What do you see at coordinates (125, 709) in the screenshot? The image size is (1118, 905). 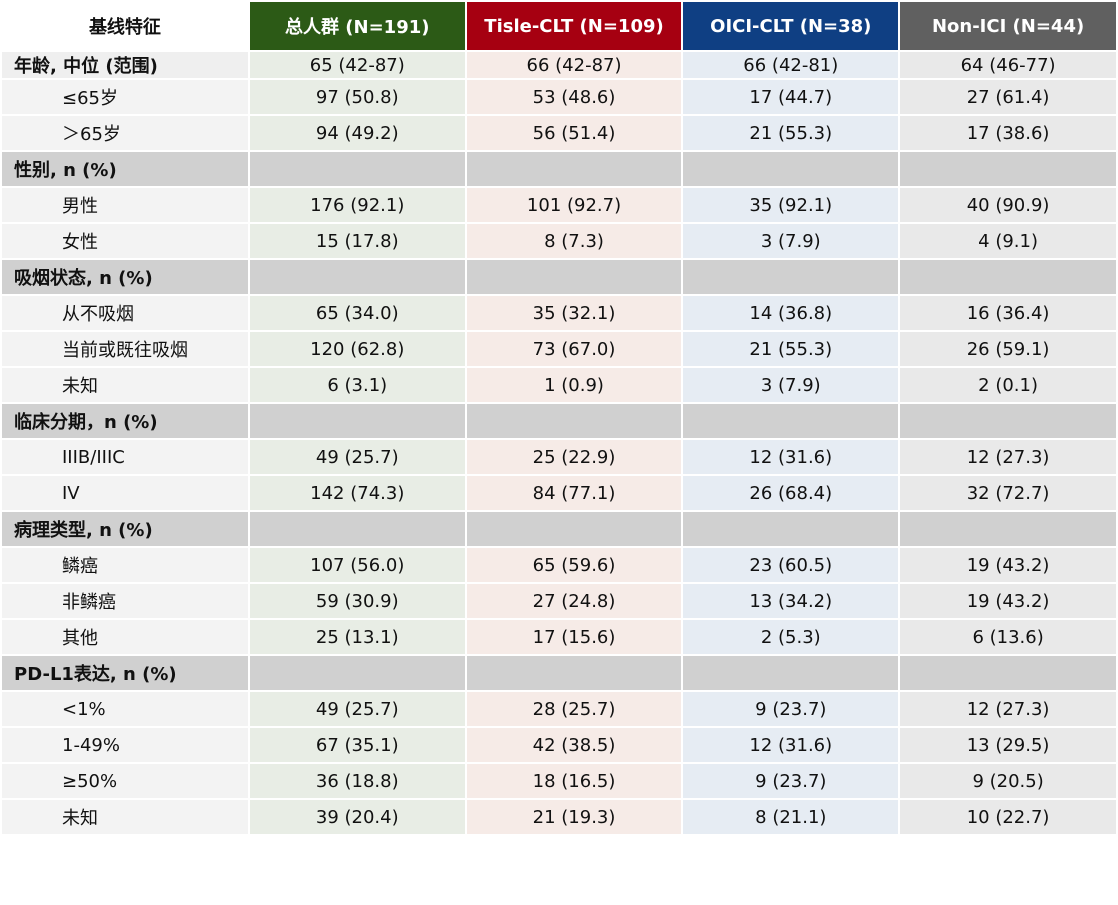 I see `row-label: <1%` at bounding box center [125, 709].